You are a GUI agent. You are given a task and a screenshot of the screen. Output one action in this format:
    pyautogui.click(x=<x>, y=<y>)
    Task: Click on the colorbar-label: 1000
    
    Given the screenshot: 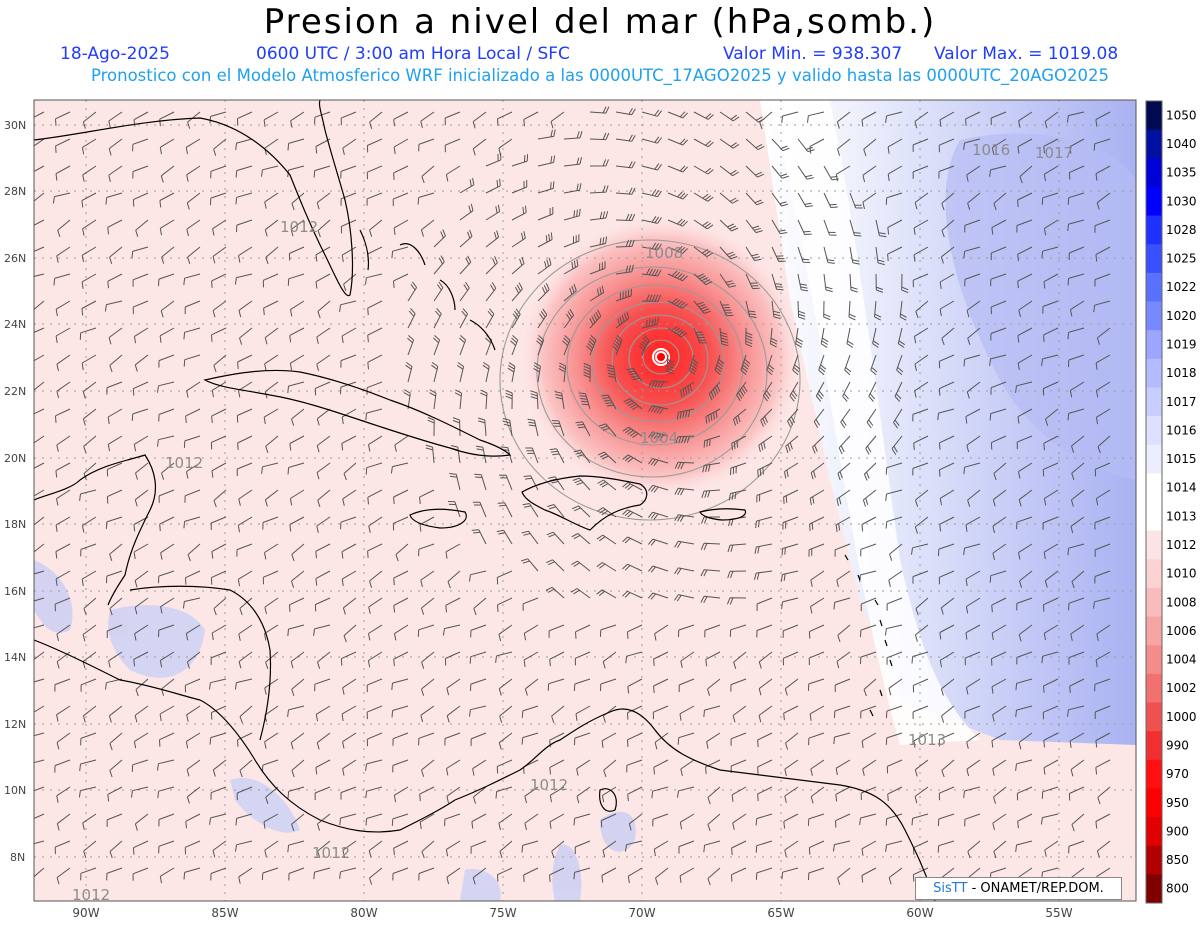 What is the action you would take?
    pyautogui.click(x=1181, y=717)
    